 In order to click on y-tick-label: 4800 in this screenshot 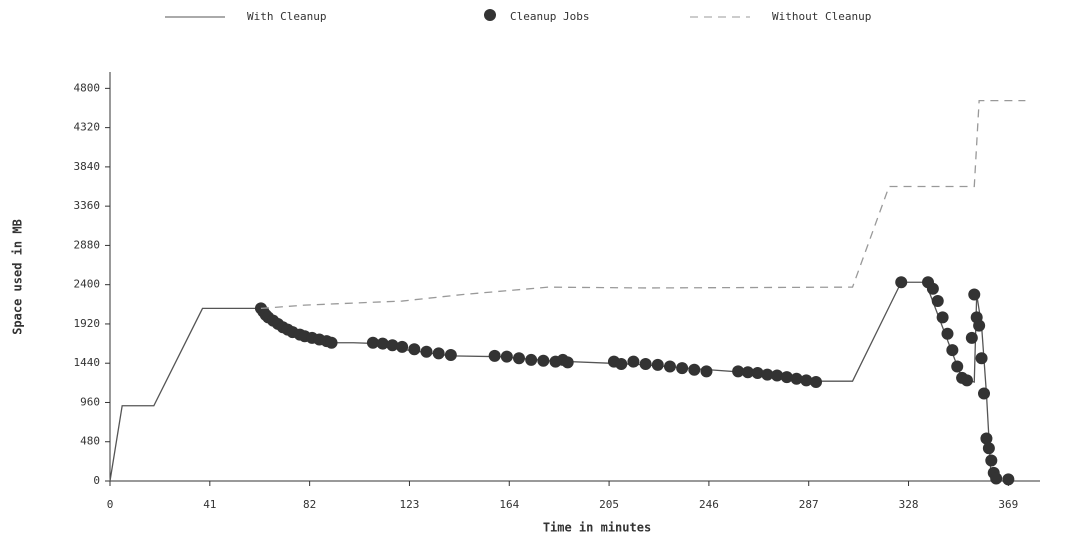, I will do `click(87, 87)`.